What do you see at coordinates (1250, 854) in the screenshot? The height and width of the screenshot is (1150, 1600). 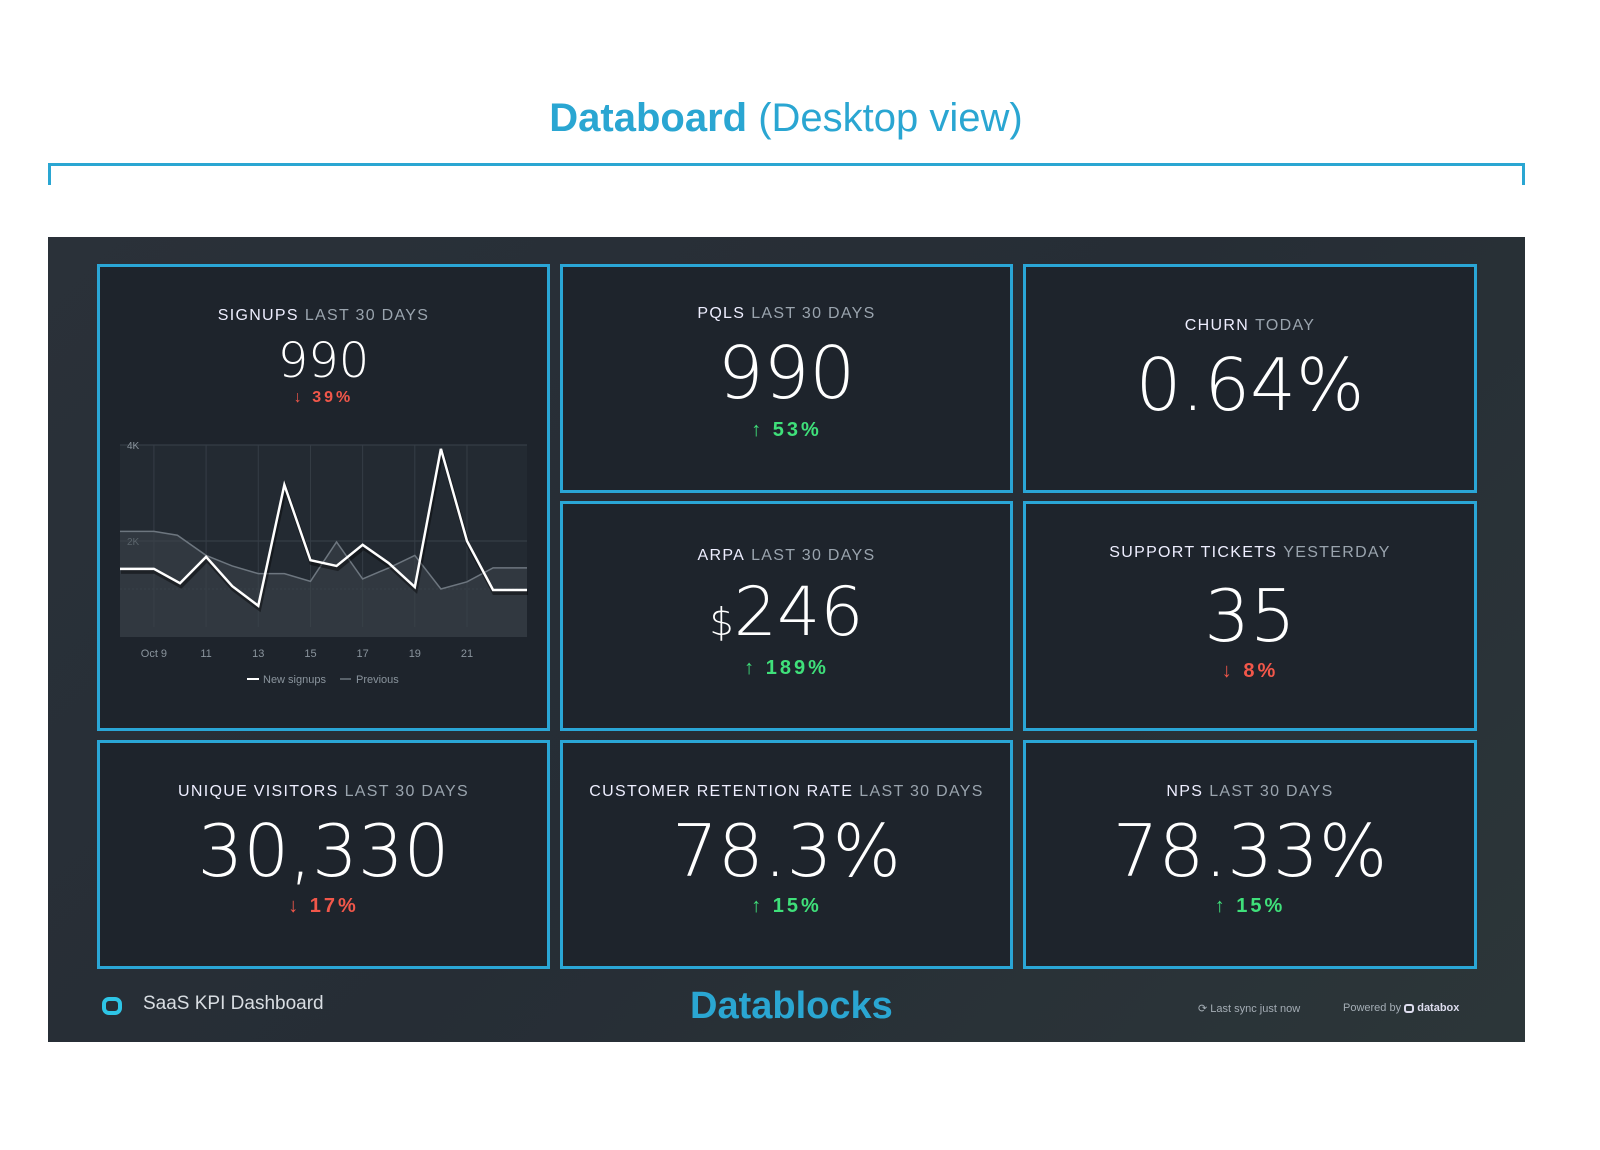 I see `card-nps: NPS LAST 30 DAYS 78.33% ↑ 15%` at bounding box center [1250, 854].